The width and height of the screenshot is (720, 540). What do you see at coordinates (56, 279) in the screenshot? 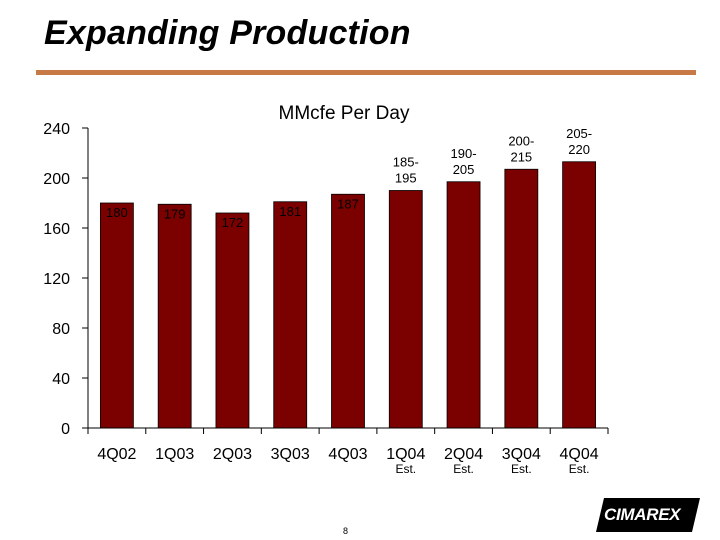
I see `y-tick-label: 120` at bounding box center [56, 279].